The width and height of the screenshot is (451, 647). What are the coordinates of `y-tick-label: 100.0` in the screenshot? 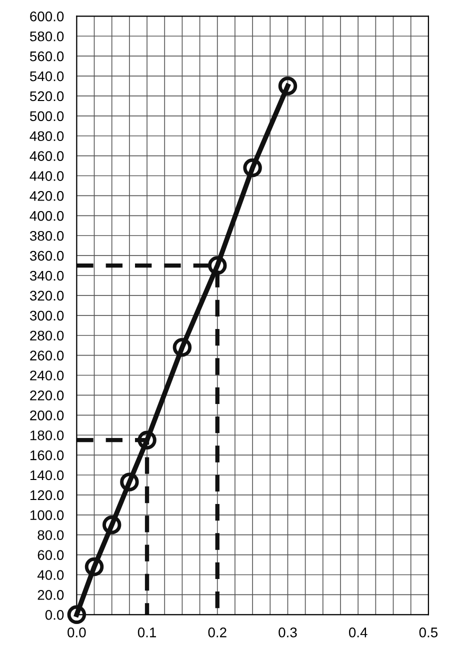 It's located at (47, 515).